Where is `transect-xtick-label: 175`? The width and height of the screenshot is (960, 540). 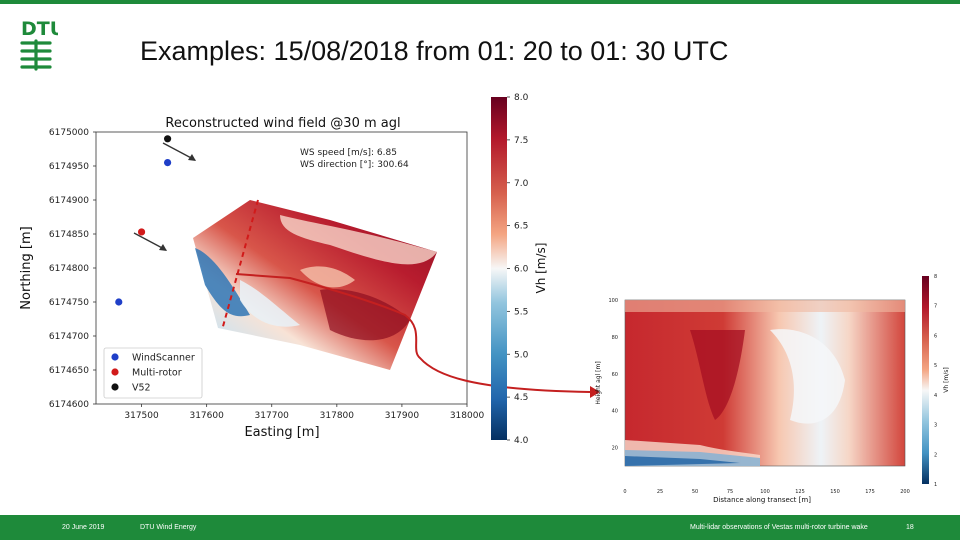 transect-xtick-label: 175 is located at coordinates (870, 492).